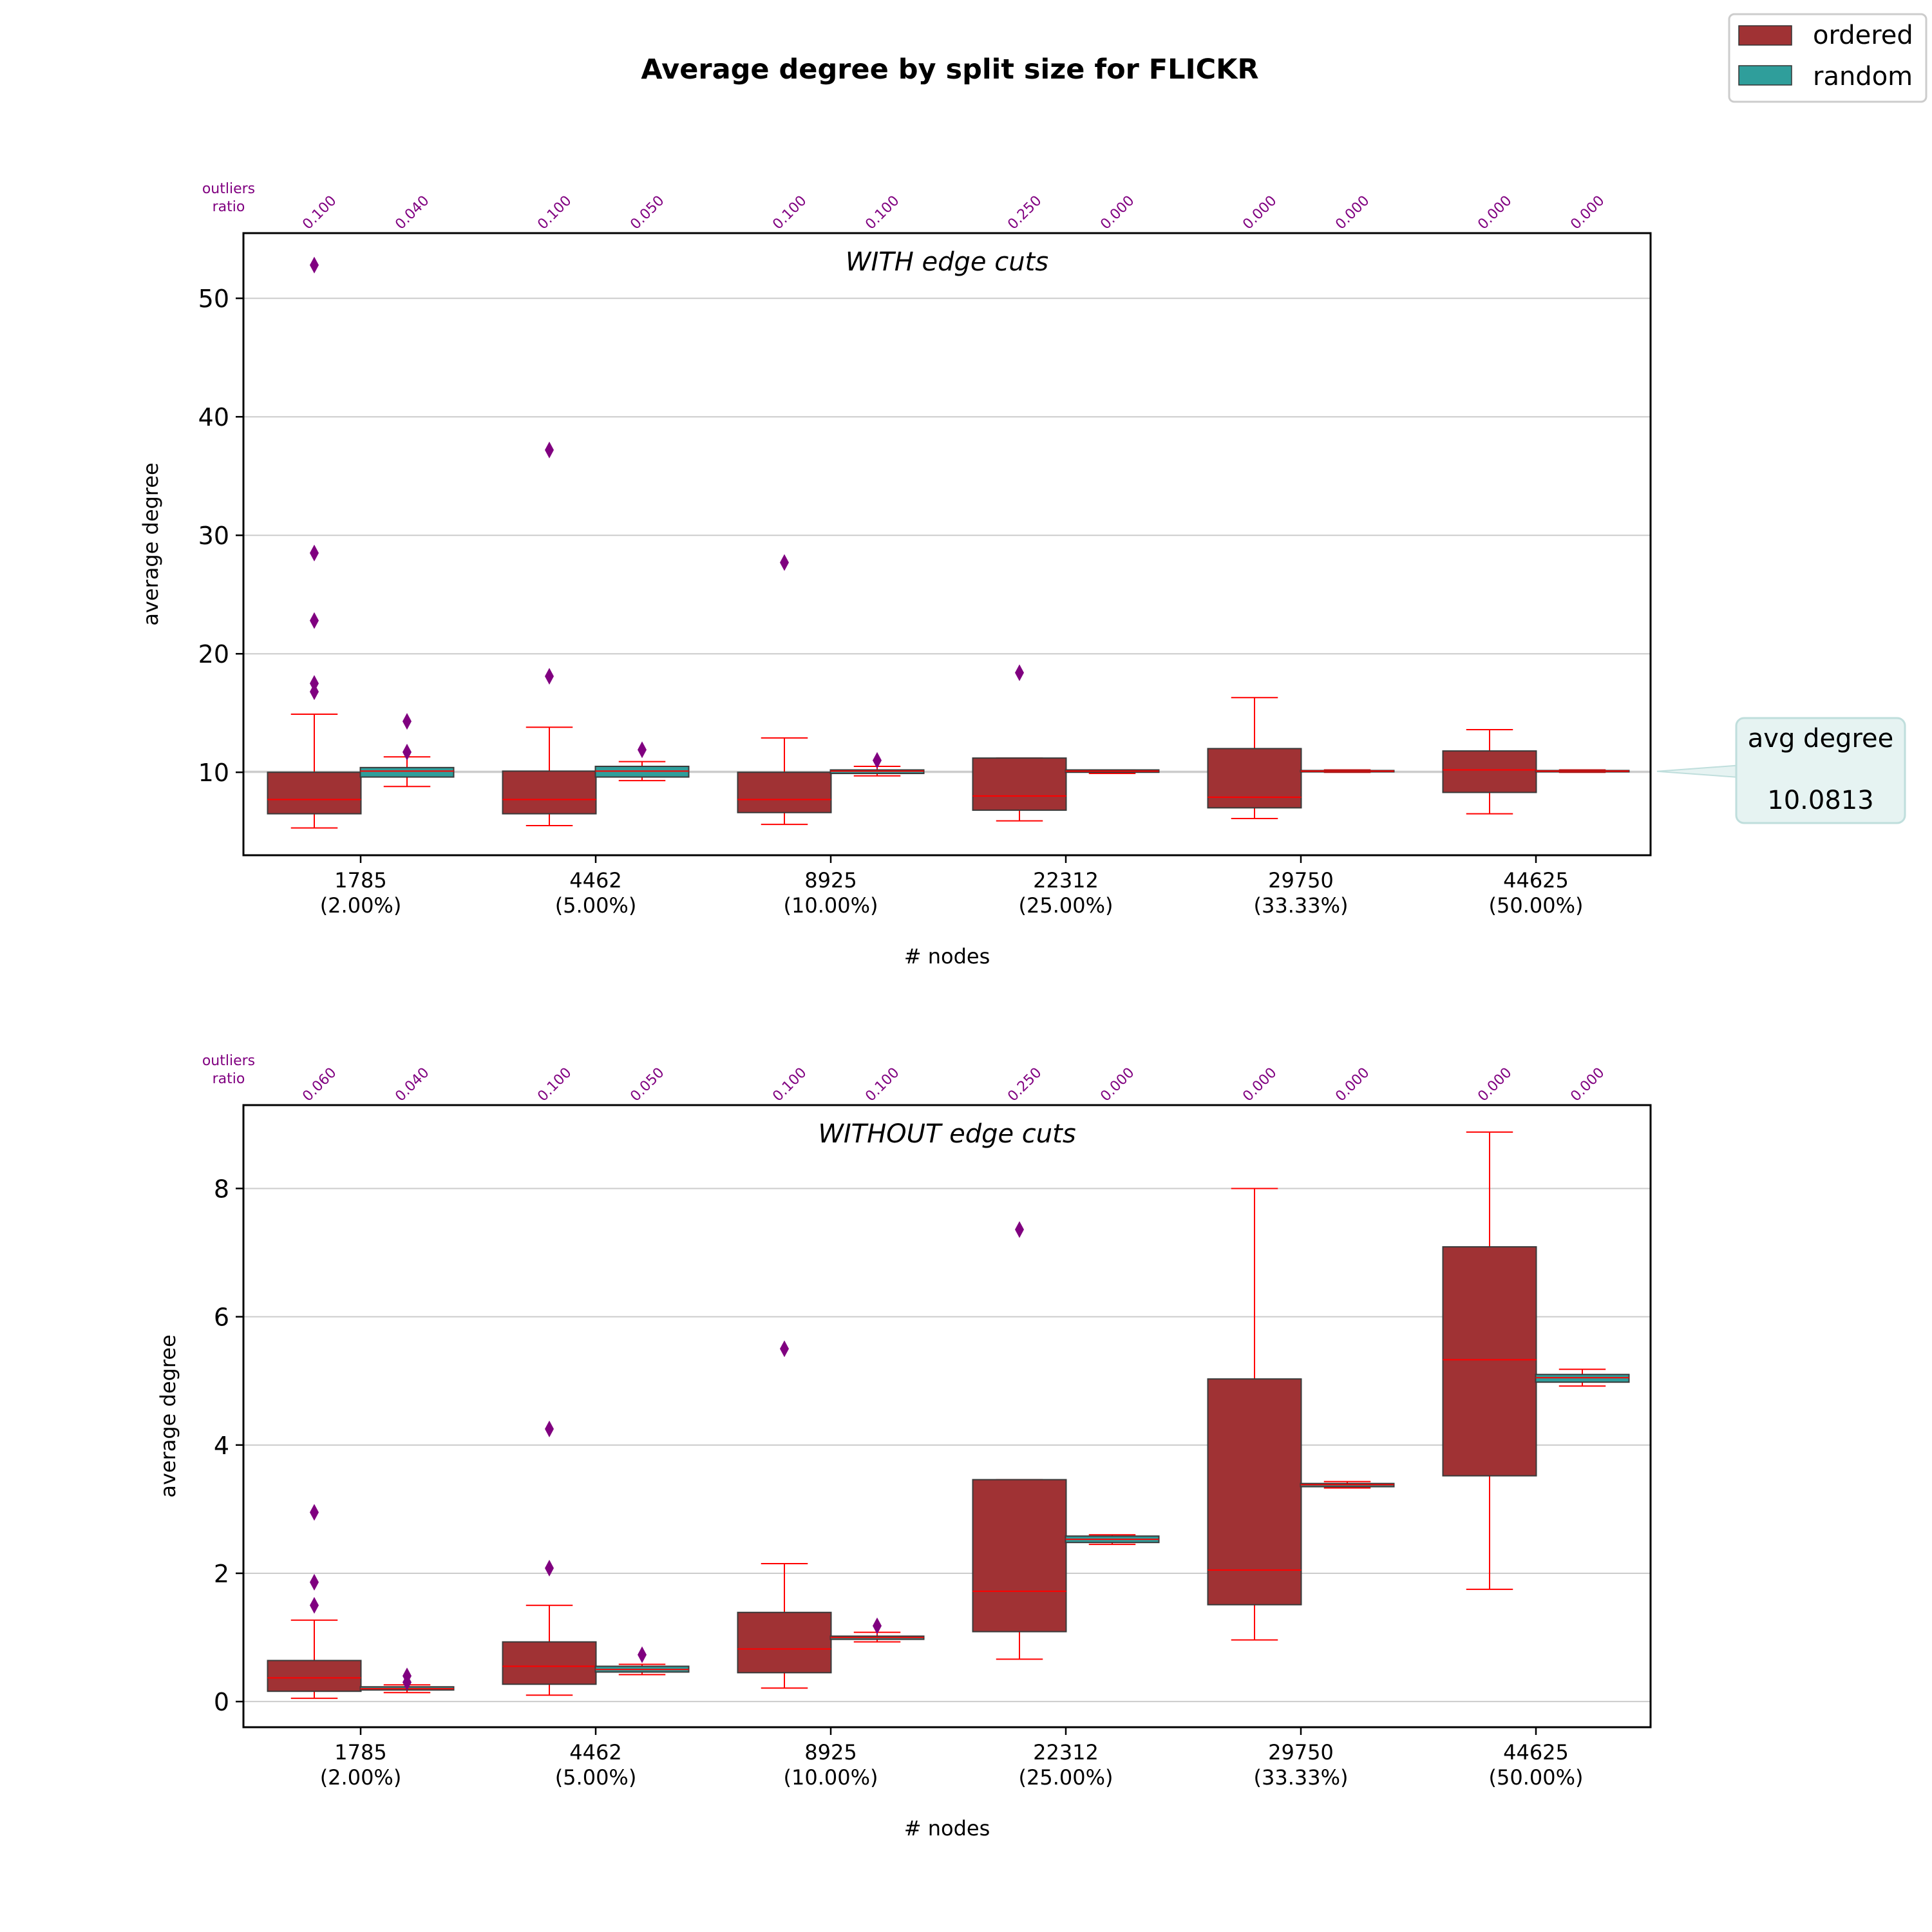 This screenshot has width=1932, height=1932. Describe the element at coordinates (222, 1189) in the screenshot. I see `y-tick-label: 8` at that location.